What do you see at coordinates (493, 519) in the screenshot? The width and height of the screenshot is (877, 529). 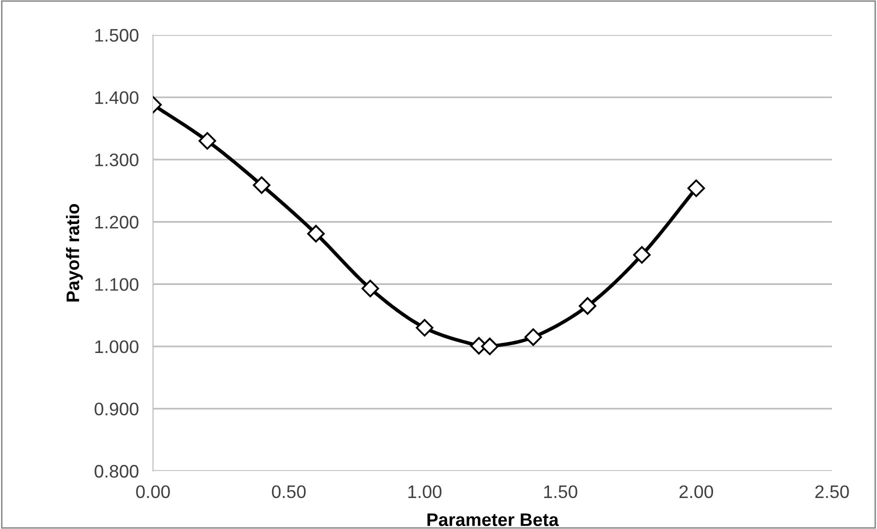 I see `x-axis-title: Parameter Beta` at bounding box center [493, 519].